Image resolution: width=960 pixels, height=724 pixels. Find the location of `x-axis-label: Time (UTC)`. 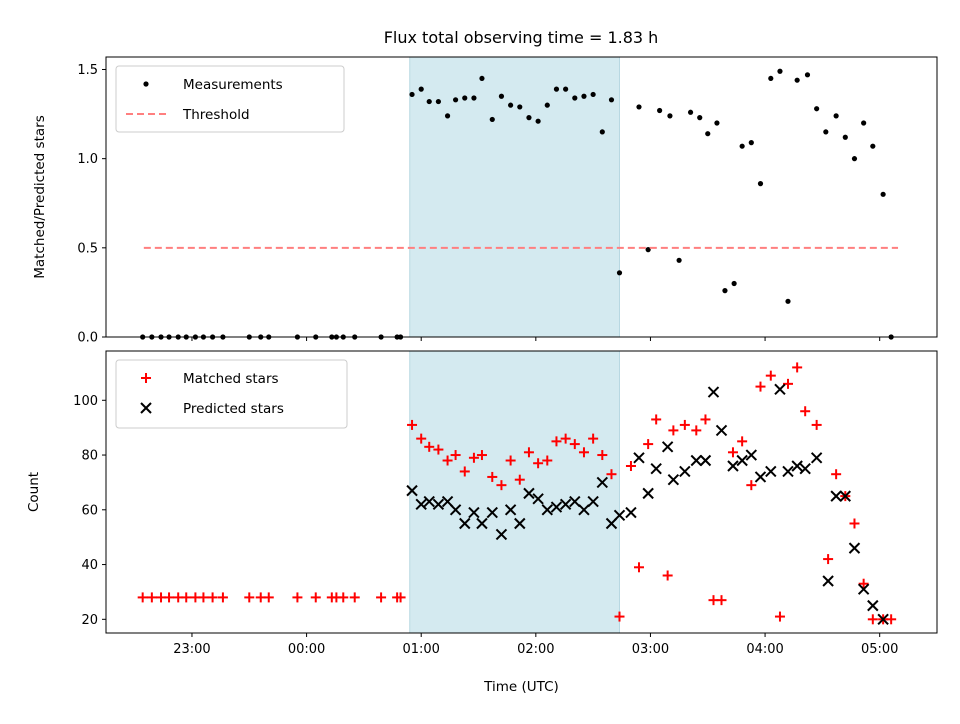

x-axis-label: Time (UTC) is located at coordinates (521, 687).